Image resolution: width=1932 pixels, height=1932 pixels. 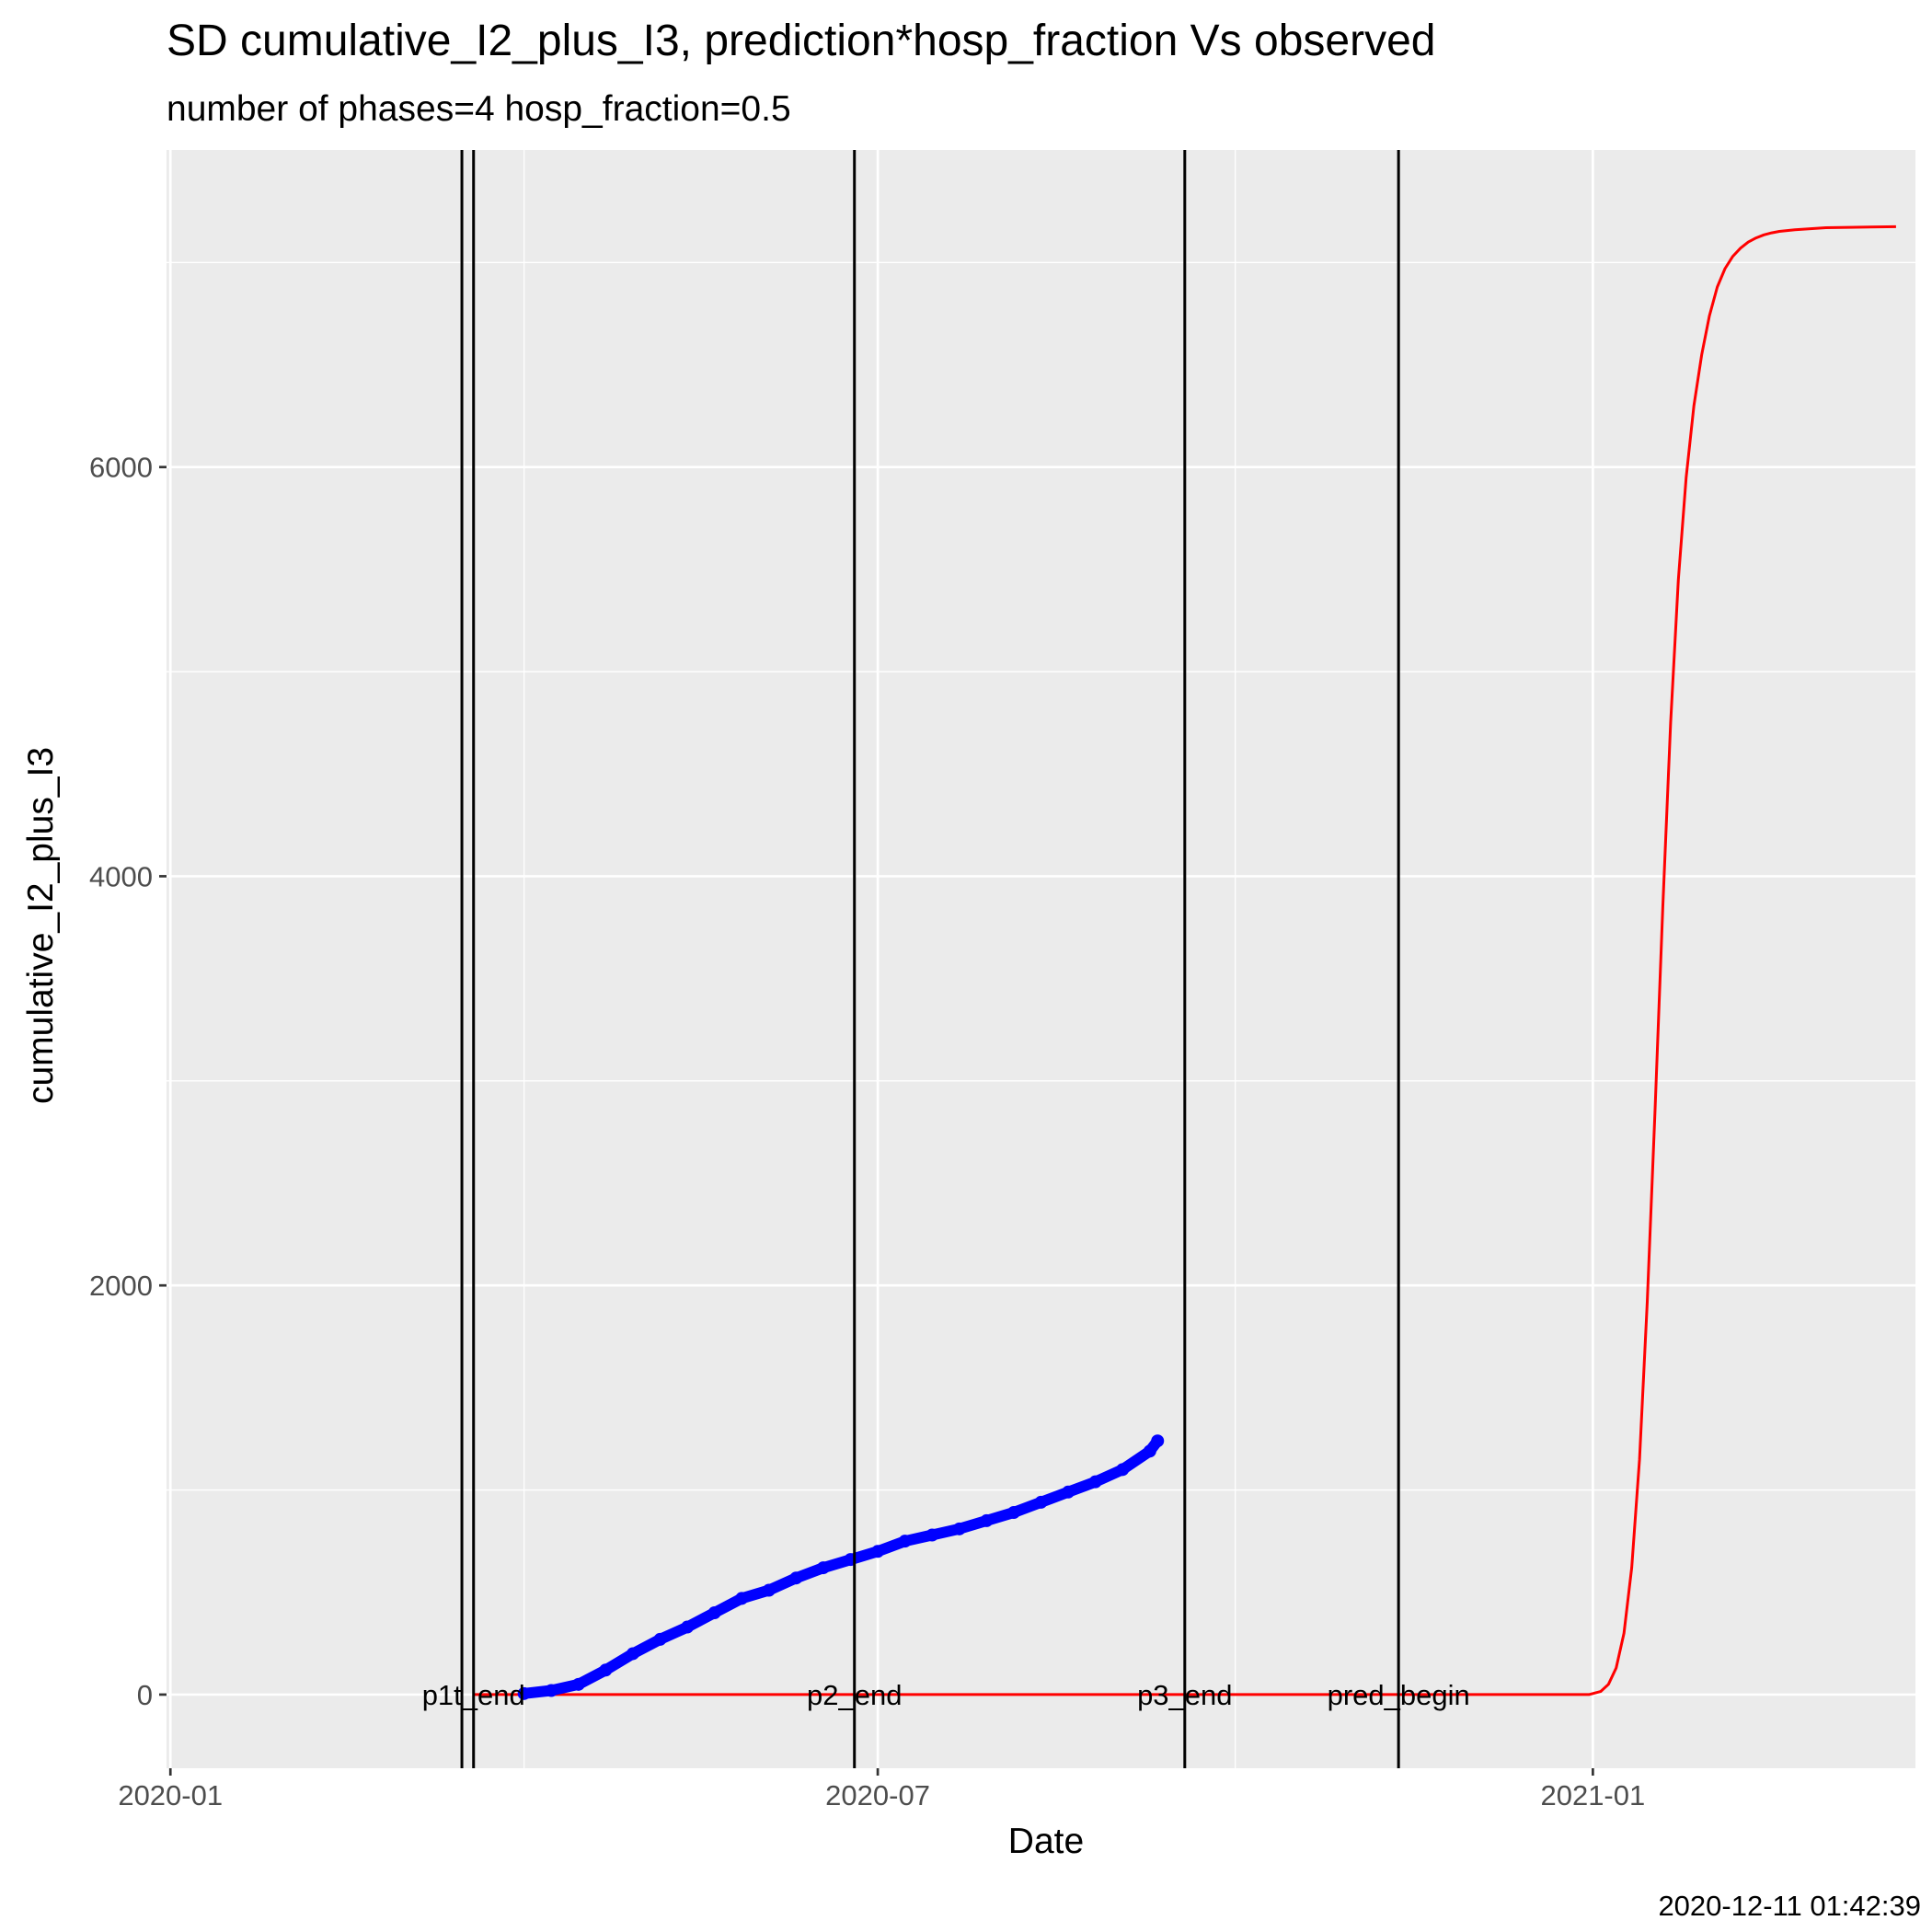 What do you see at coordinates (1184, 1695) in the screenshot?
I see `vertical-line-label: p3_end` at bounding box center [1184, 1695].